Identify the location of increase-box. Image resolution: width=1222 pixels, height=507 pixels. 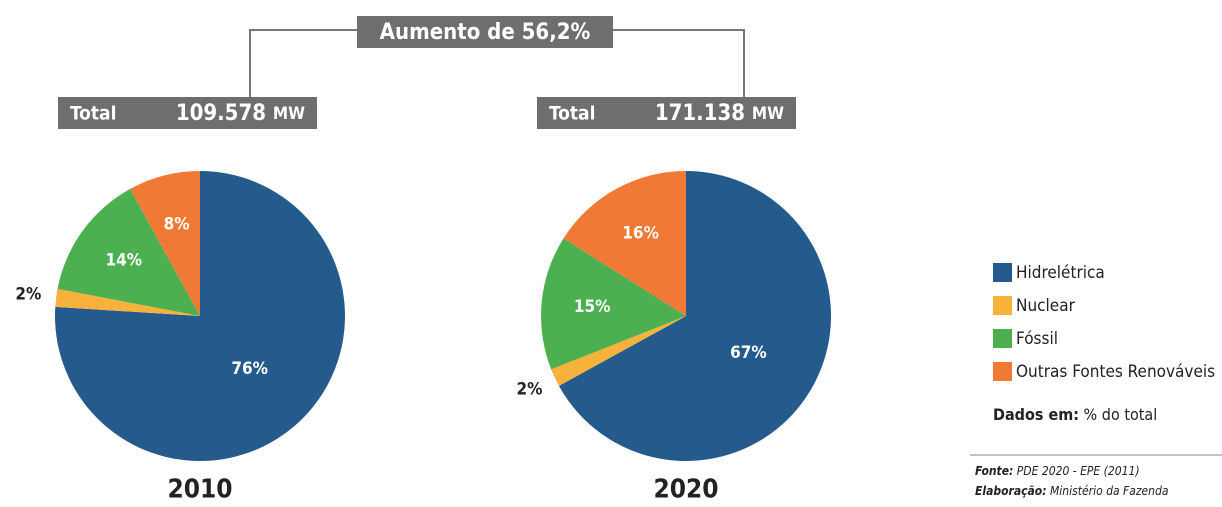
(485, 32).